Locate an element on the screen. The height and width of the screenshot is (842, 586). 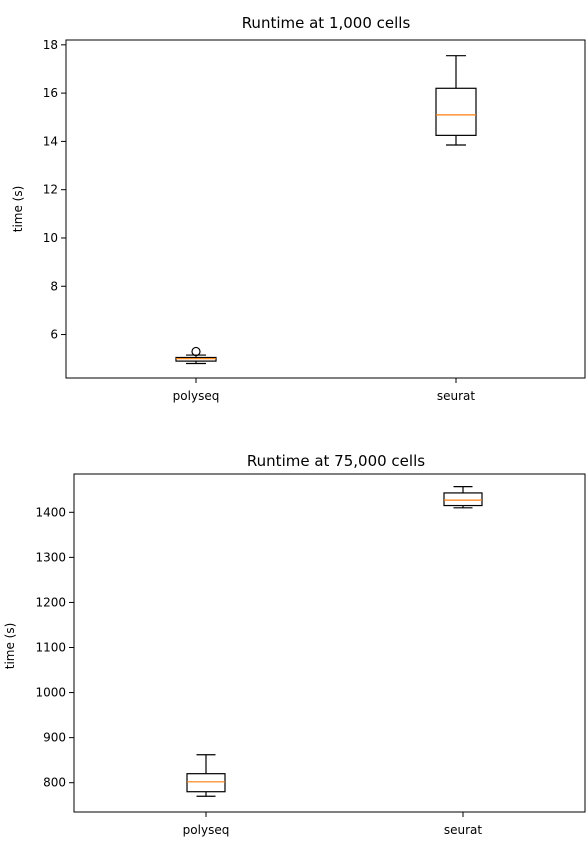
y-tick-label: 10 is located at coordinates (50, 238).